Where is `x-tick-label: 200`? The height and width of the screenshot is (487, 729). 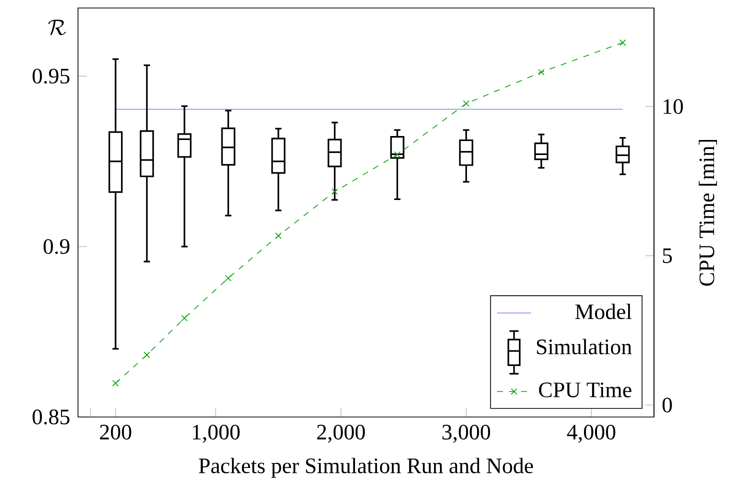 x-tick-label: 200 is located at coordinates (116, 432).